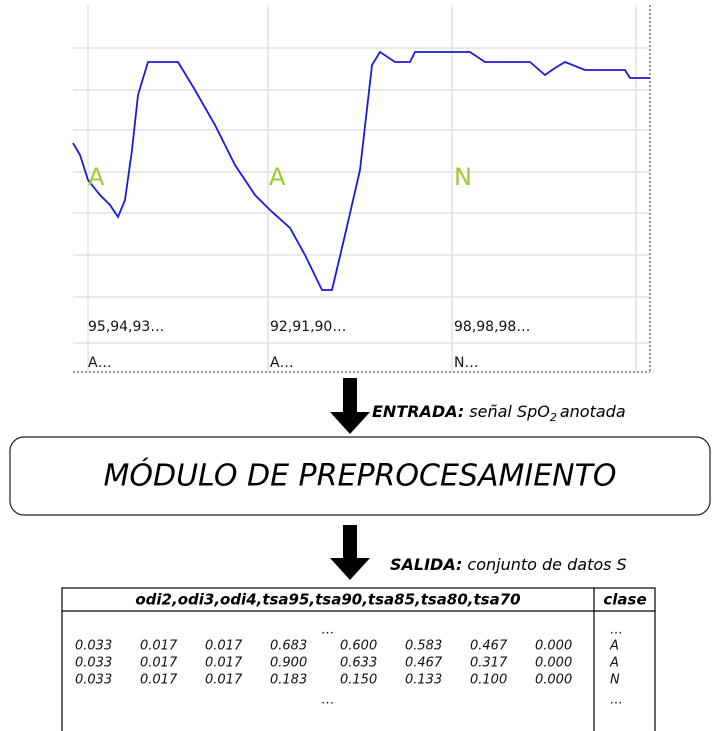 The width and height of the screenshot is (723, 731). Describe the element at coordinates (288, 680) in the screenshot. I see `table-cell: 0.183` at that location.